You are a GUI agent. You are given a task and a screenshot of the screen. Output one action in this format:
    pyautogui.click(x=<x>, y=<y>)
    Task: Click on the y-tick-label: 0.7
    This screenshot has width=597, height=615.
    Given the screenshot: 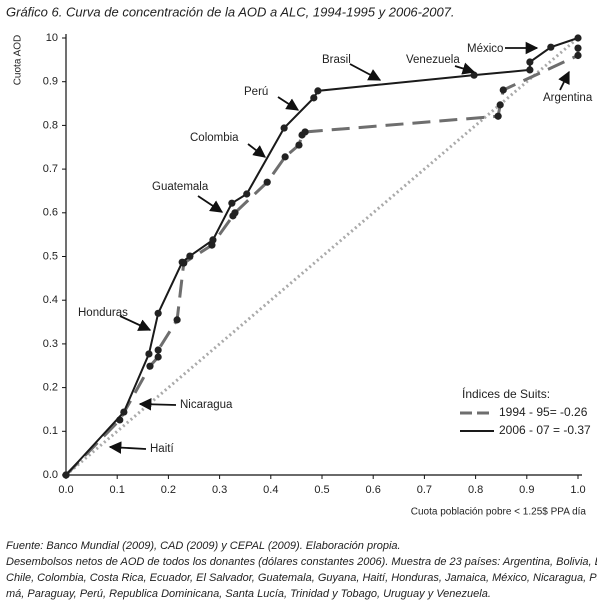 What is the action you would take?
    pyautogui.click(x=50, y=169)
    